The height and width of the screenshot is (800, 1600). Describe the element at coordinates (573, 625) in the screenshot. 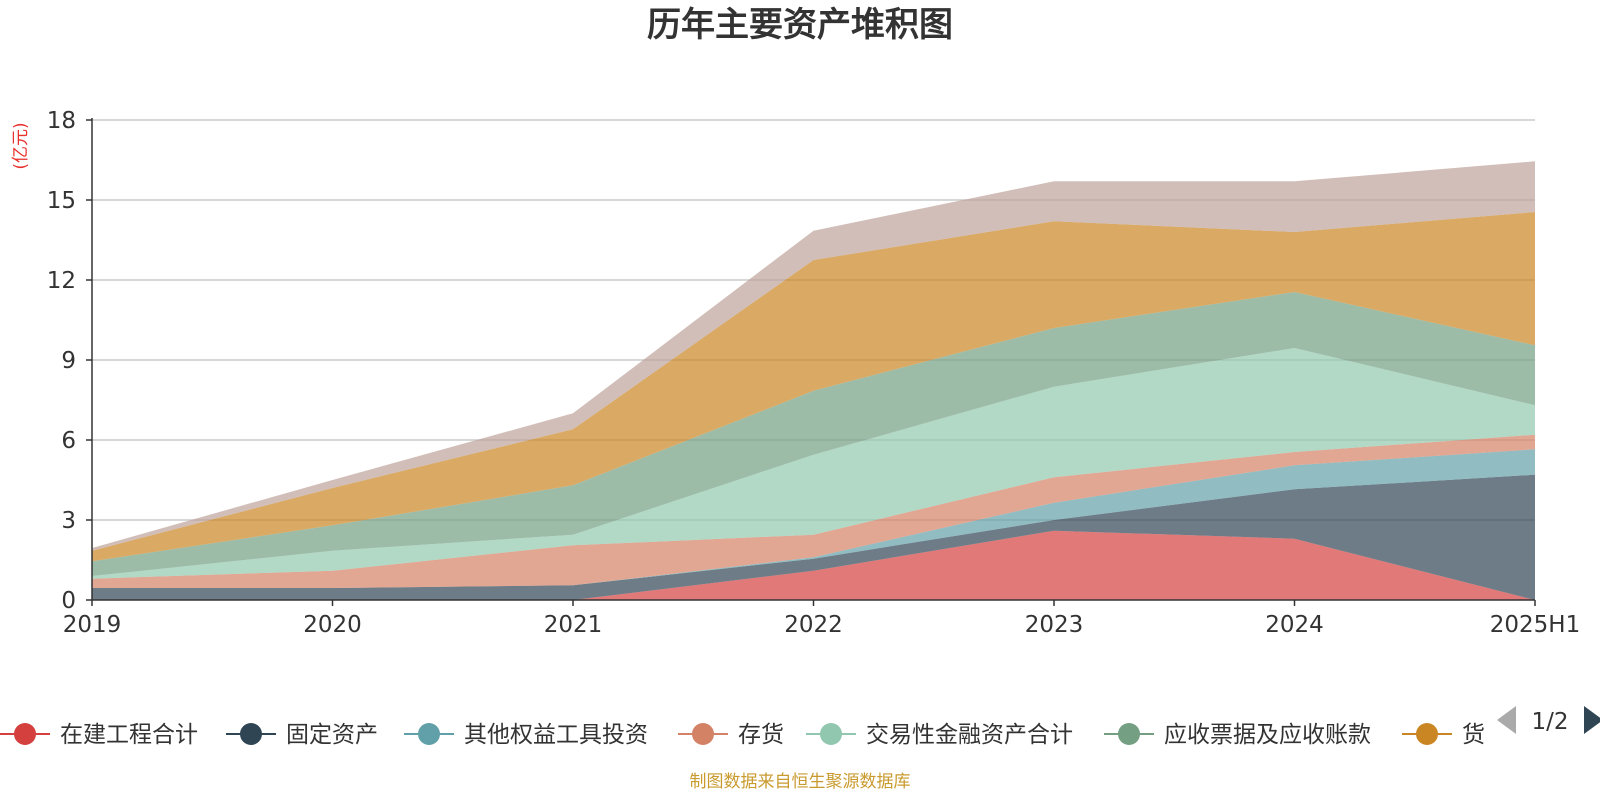

I see `x-tick-label: 2021` at that location.